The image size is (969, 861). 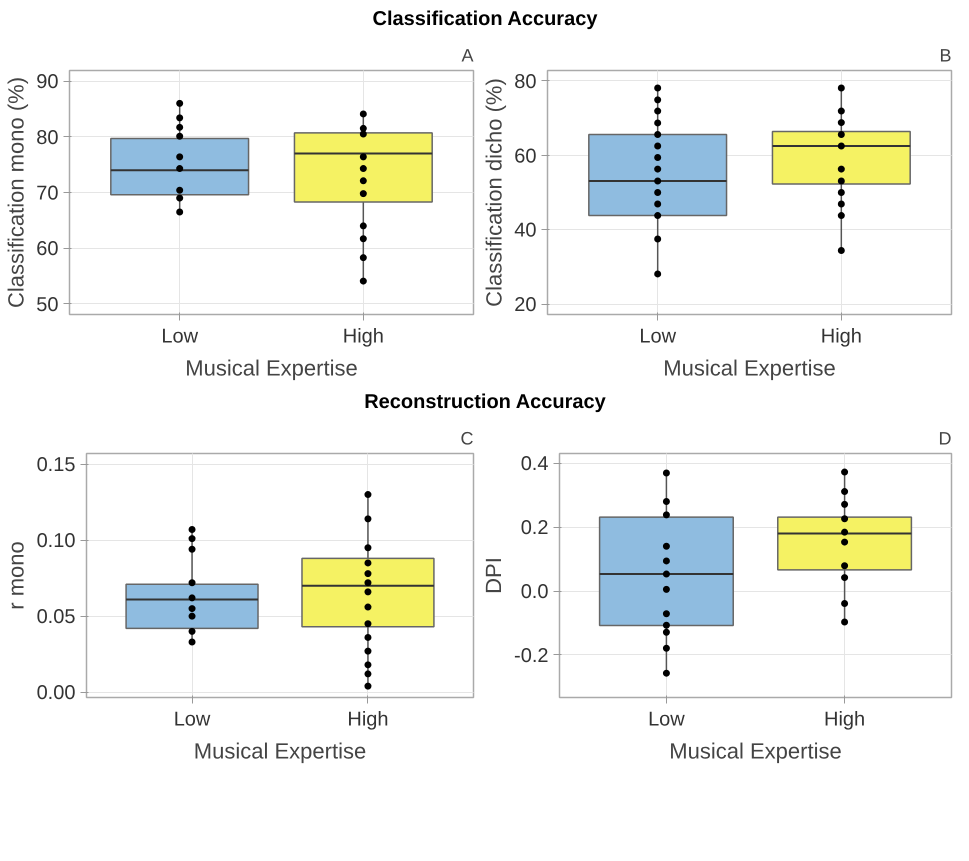 What do you see at coordinates (56, 617) in the screenshot?
I see `y-tick-label: 0.05` at bounding box center [56, 617].